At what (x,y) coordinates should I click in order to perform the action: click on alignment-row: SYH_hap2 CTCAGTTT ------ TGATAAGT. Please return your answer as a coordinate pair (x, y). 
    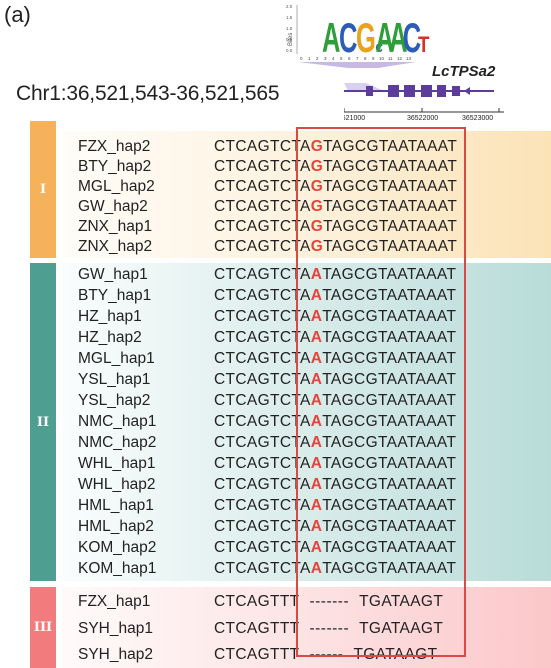
    Looking at the image, I should click on (257, 655).